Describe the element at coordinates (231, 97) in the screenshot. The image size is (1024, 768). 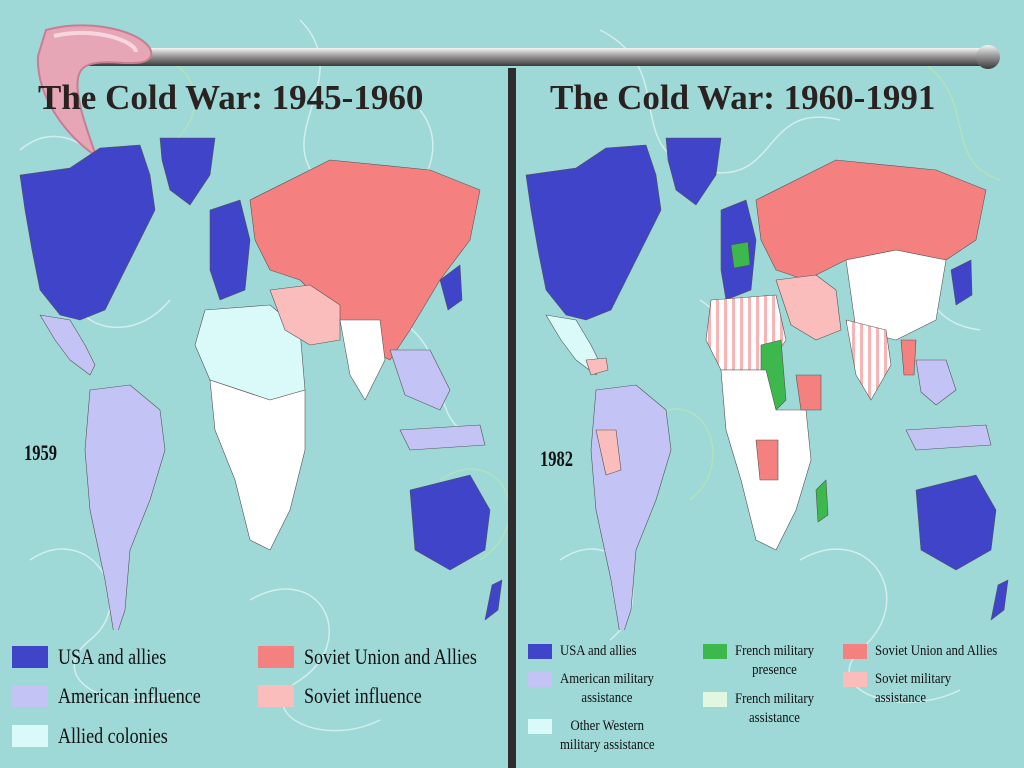
I see `left-title: The Cold War: 1945-1960` at that location.